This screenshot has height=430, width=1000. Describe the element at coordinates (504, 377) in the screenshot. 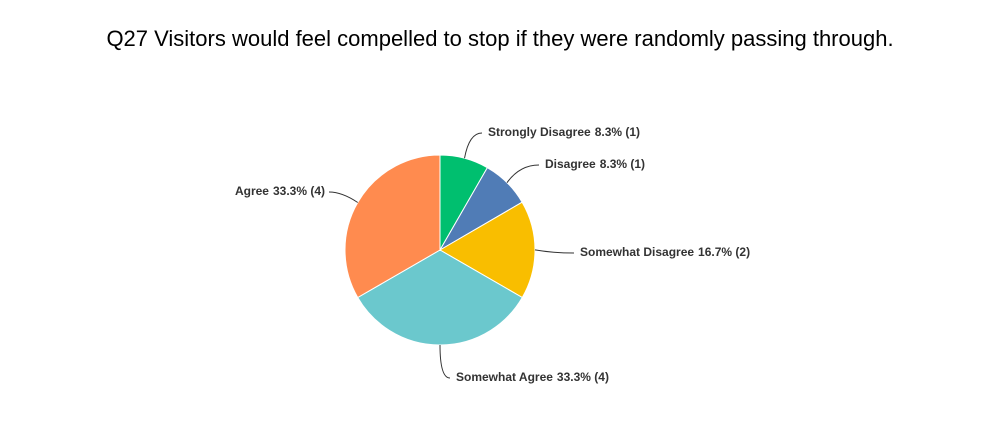

I see `slice-category: Somewhat Agree` at that location.